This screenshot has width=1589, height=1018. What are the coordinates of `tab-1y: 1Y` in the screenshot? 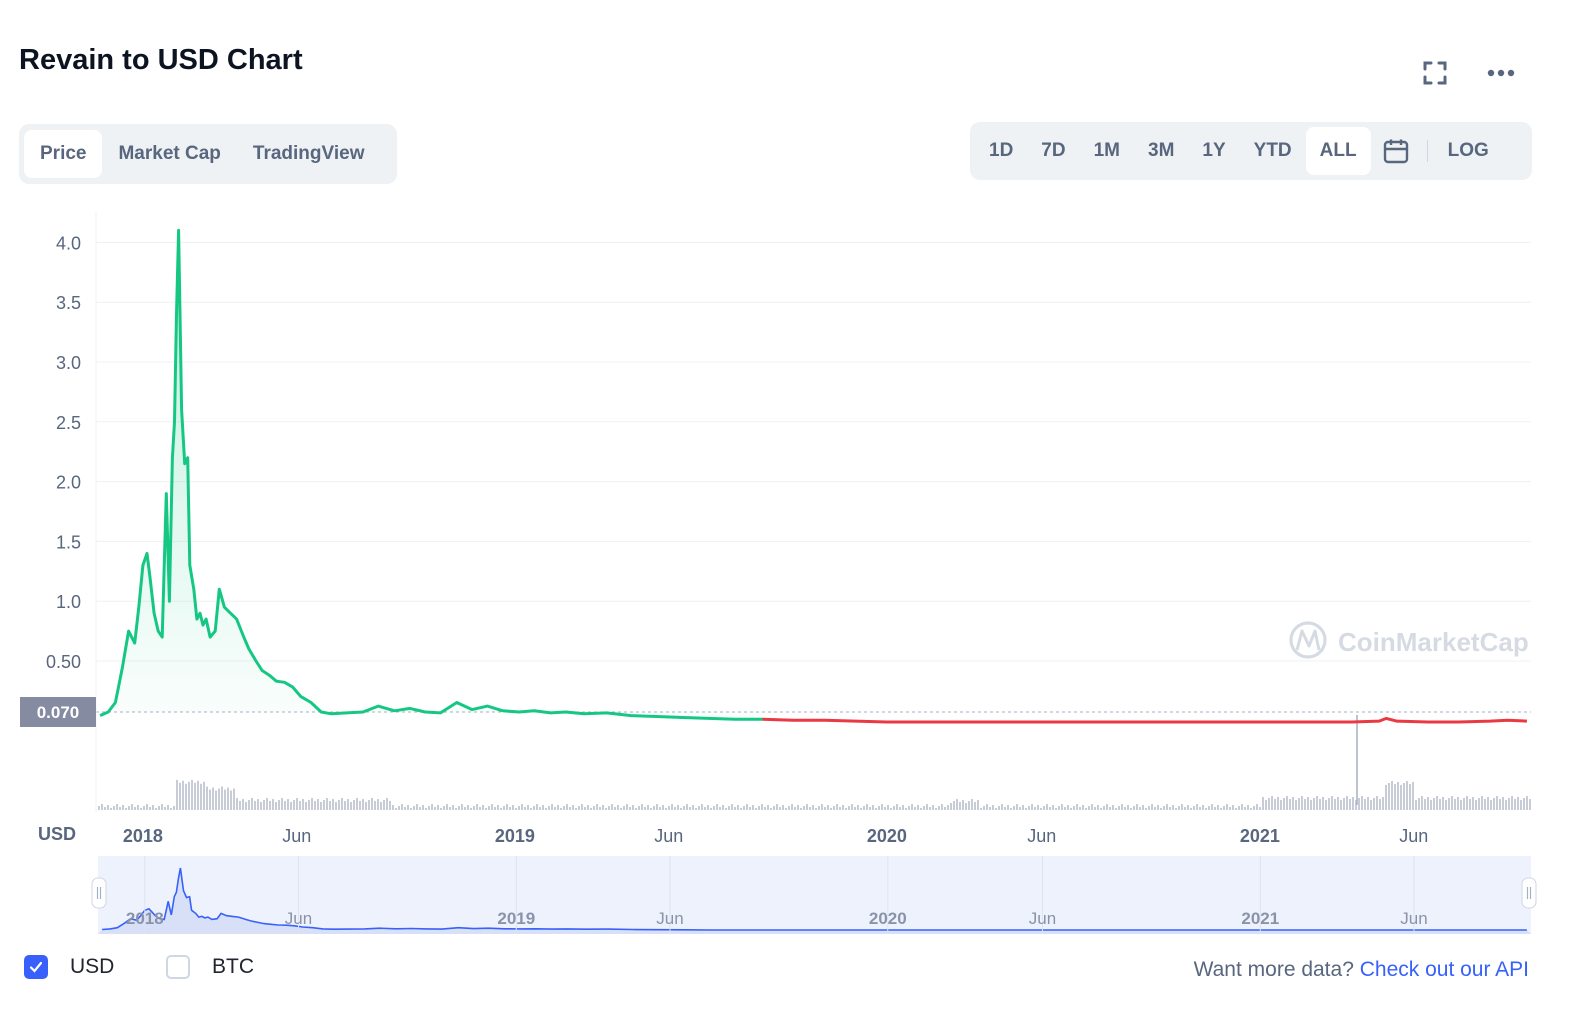 It's located at (1214, 150).